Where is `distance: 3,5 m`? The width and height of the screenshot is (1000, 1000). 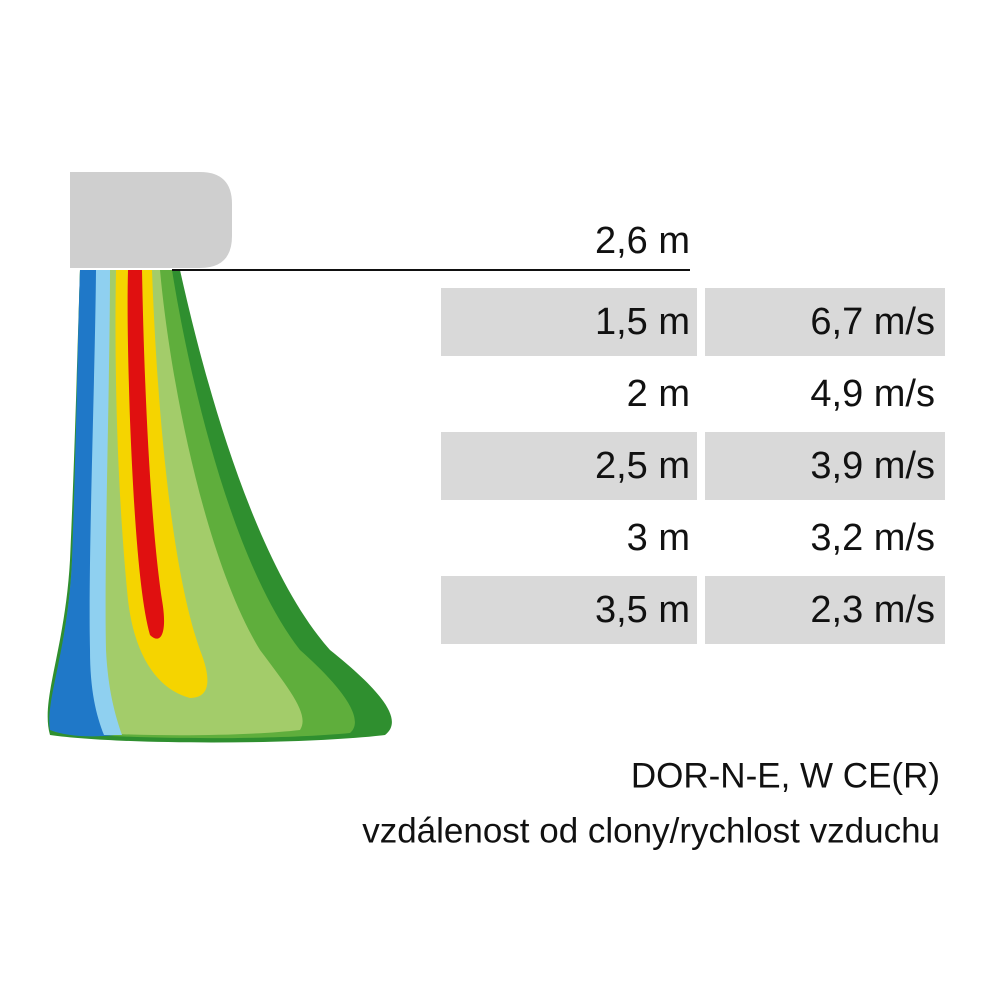
distance: 3,5 m is located at coordinates (642, 610).